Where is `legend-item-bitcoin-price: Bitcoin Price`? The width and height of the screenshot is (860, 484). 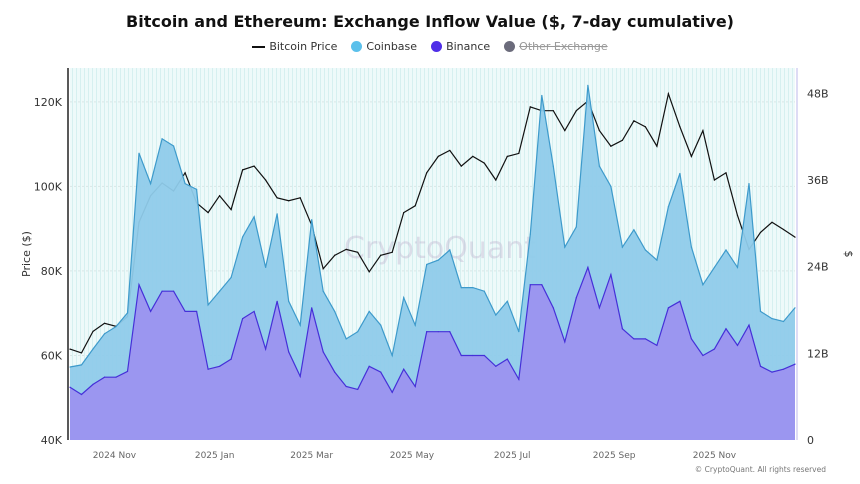 legend-item-bitcoin-price: Bitcoin Price is located at coordinates (294, 46).